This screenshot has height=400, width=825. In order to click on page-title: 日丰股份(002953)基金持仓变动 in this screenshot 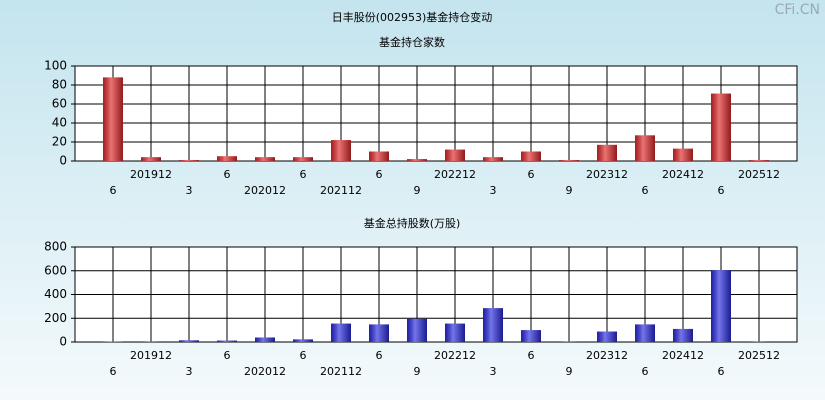, I will do `click(412, 17)`.